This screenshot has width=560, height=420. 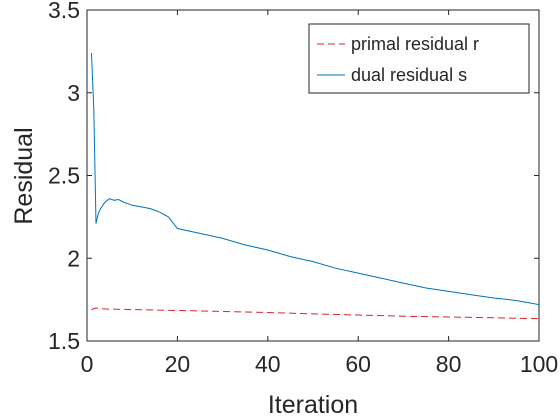 What do you see at coordinates (24, 175) in the screenshot?
I see `y-axis-label: Residual` at bounding box center [24, 175].